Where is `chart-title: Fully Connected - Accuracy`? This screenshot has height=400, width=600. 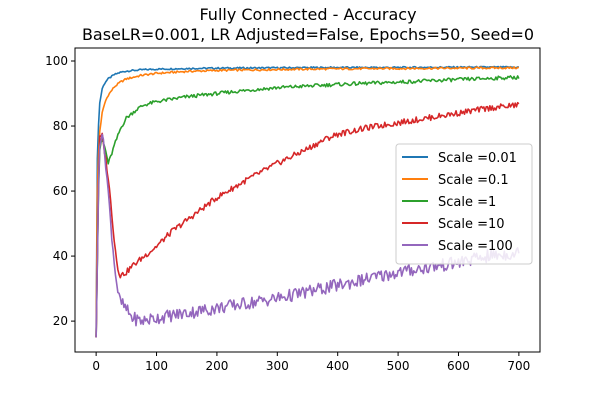 chart-title: Fully Connected - Accuracy is located at coordinates (307, 14).